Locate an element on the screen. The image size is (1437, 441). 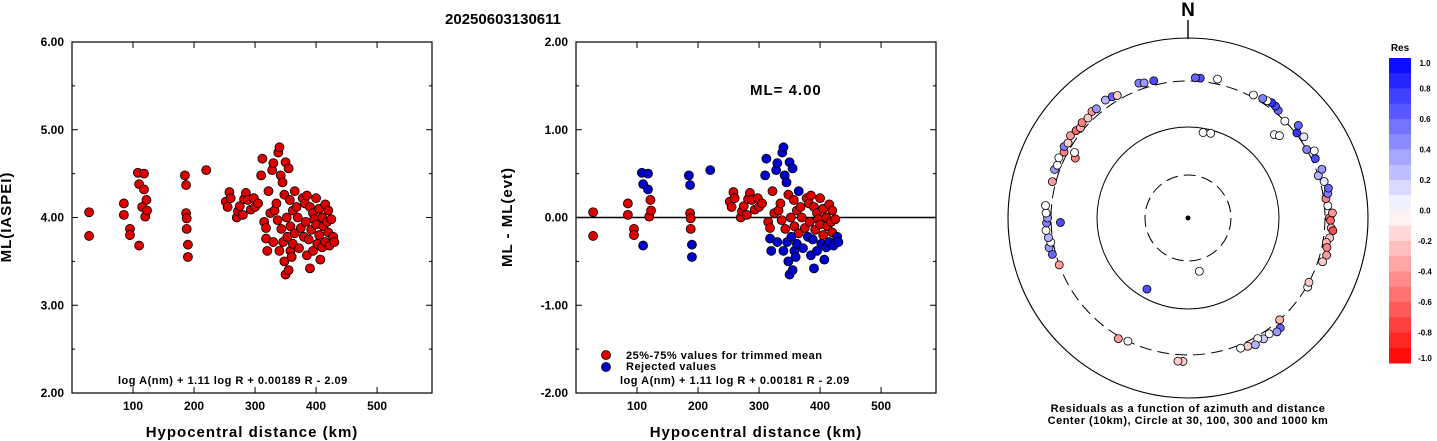
colorbar-tick-label: 1.0 is located at coordinates (1425, 63).